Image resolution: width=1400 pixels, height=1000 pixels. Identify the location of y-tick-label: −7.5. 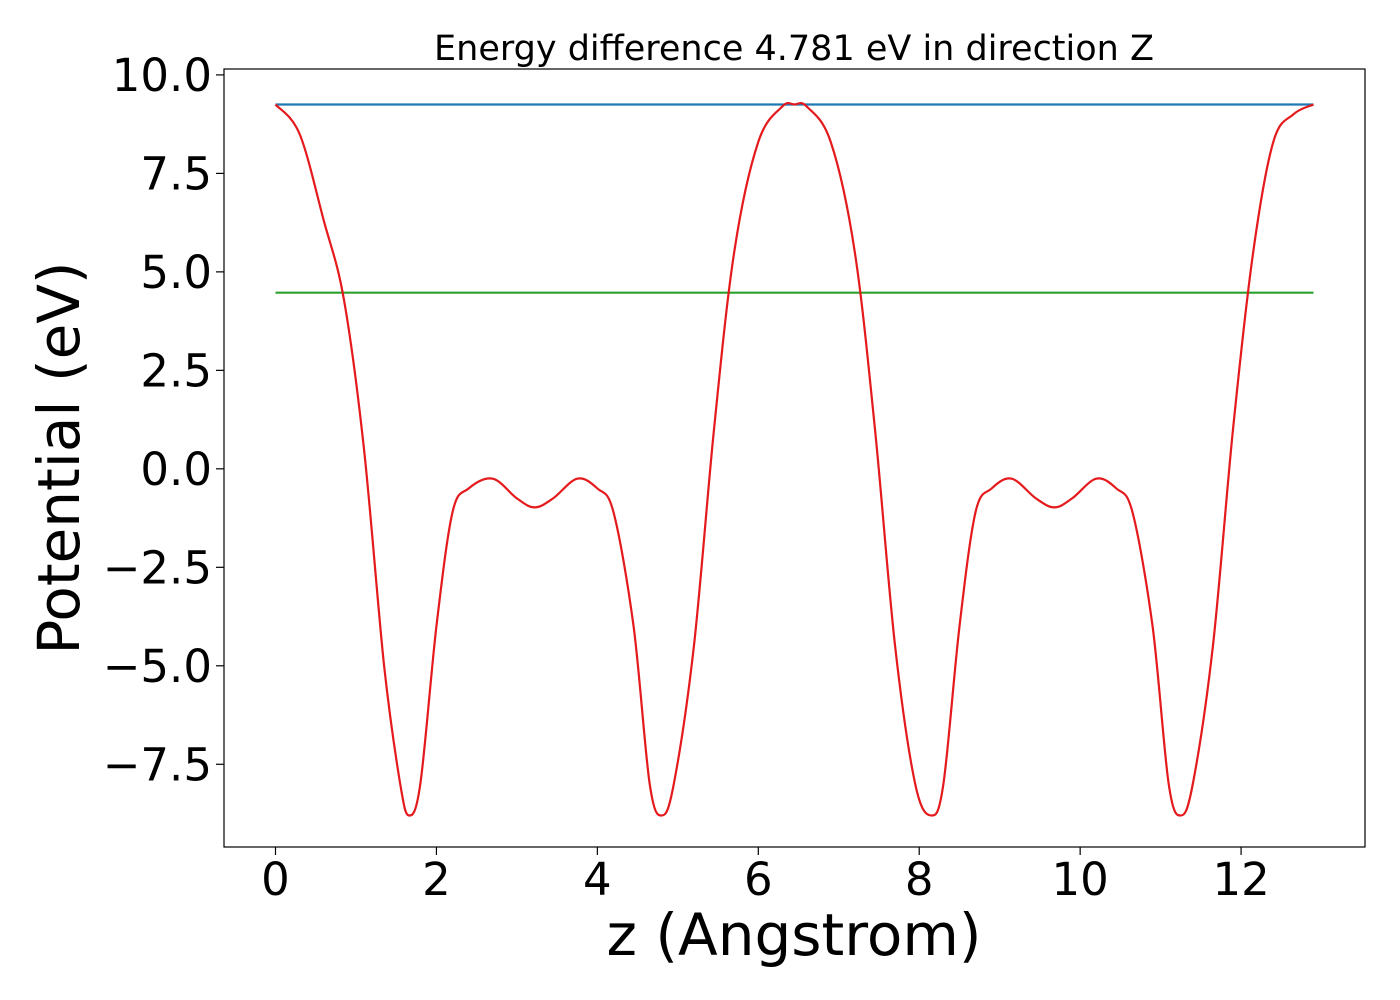
(157, 764).